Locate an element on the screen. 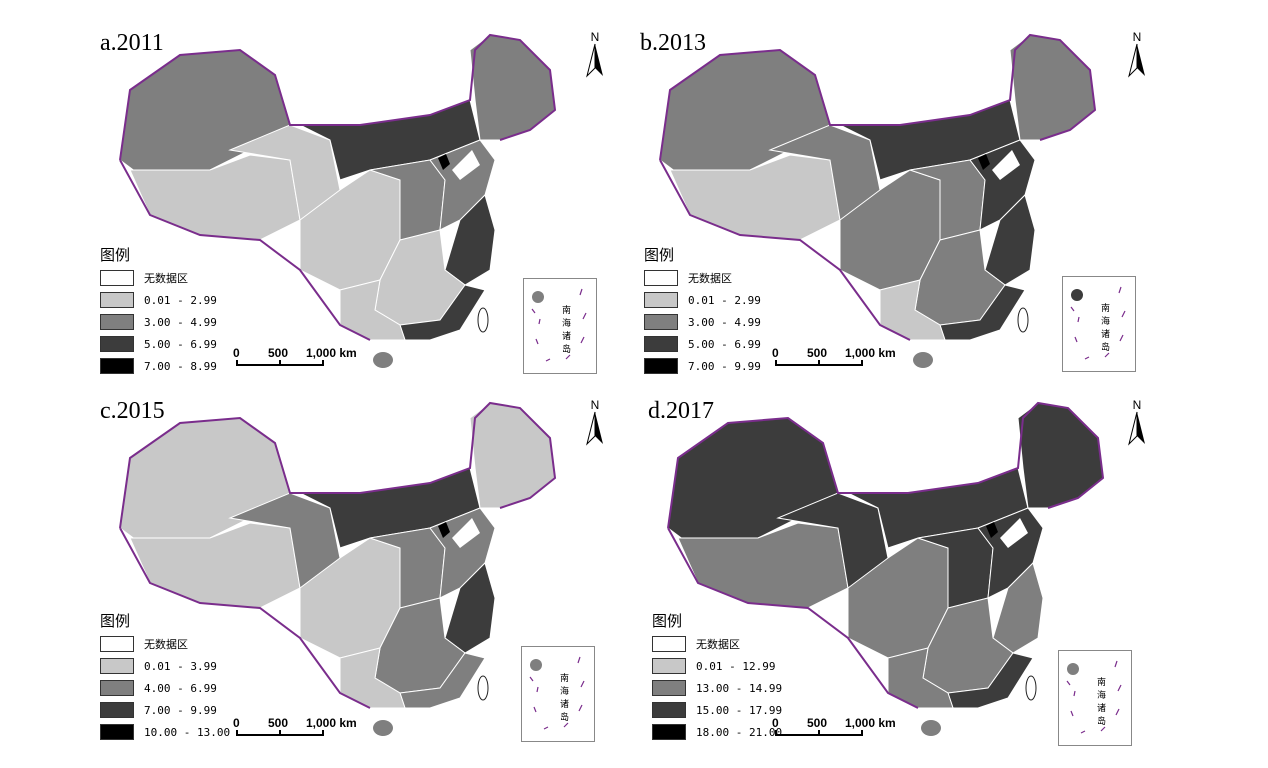  legend-label: 0.01 - 2.99 is located at coordinates (180, 300).